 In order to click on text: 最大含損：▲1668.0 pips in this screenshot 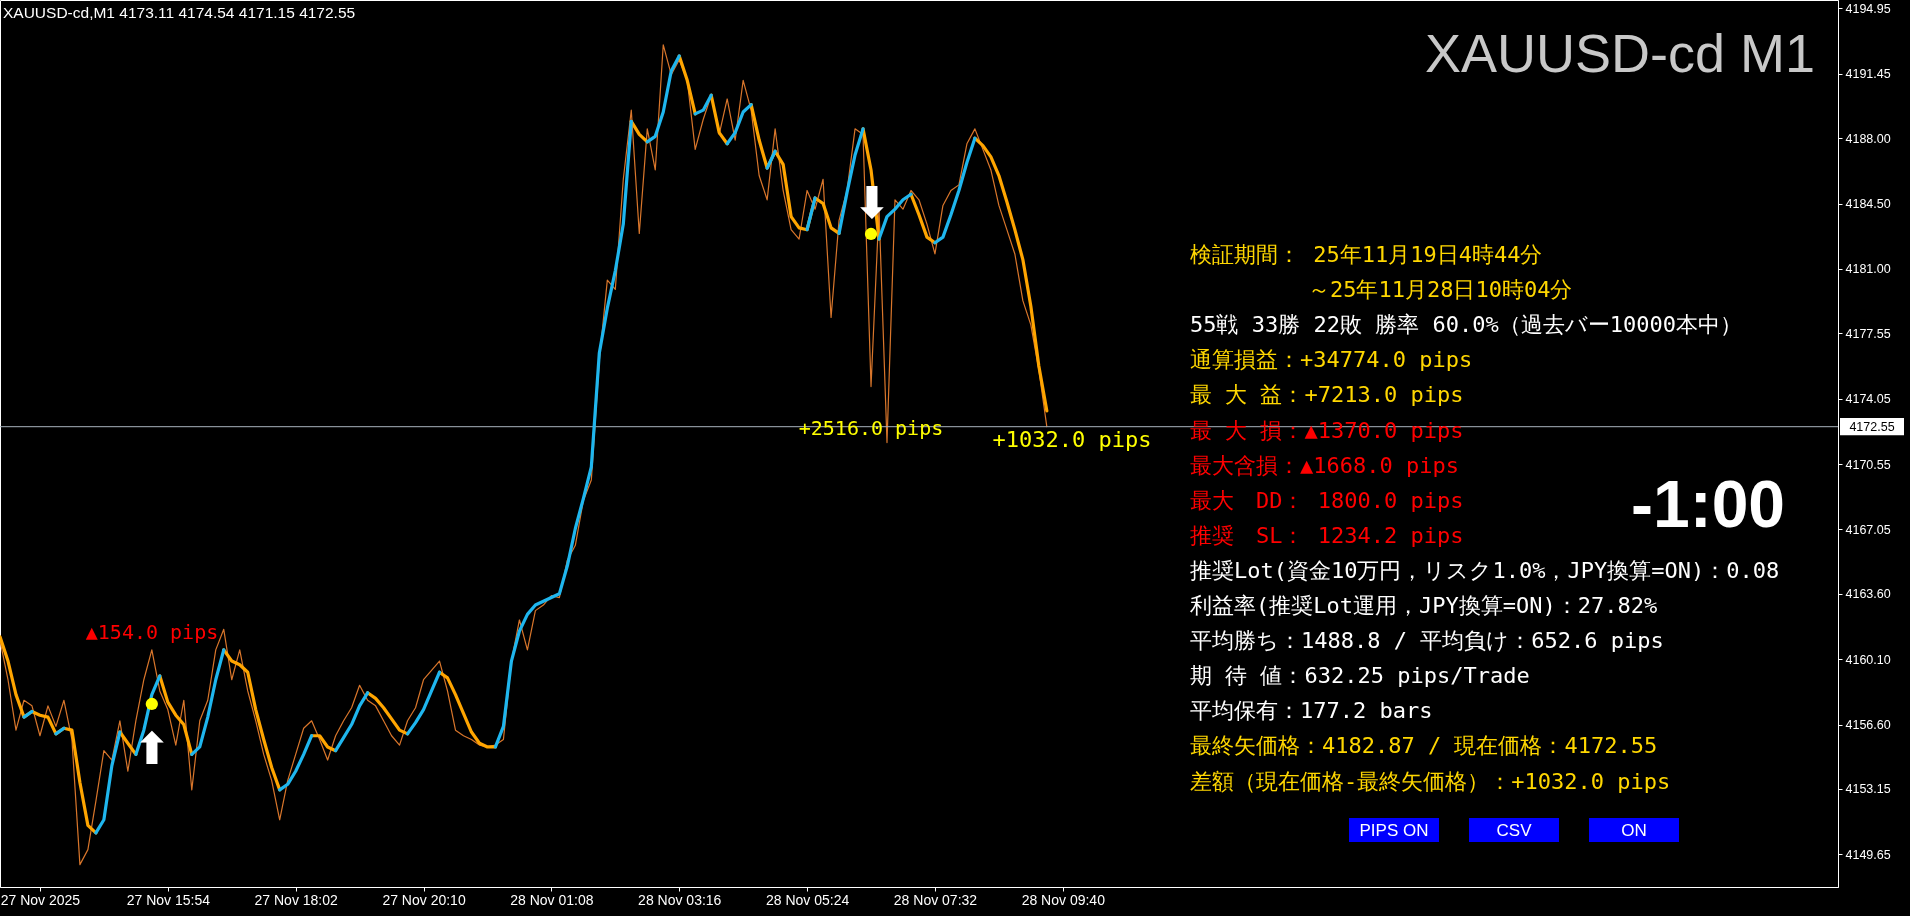, I will do `click(1324, 465)`.